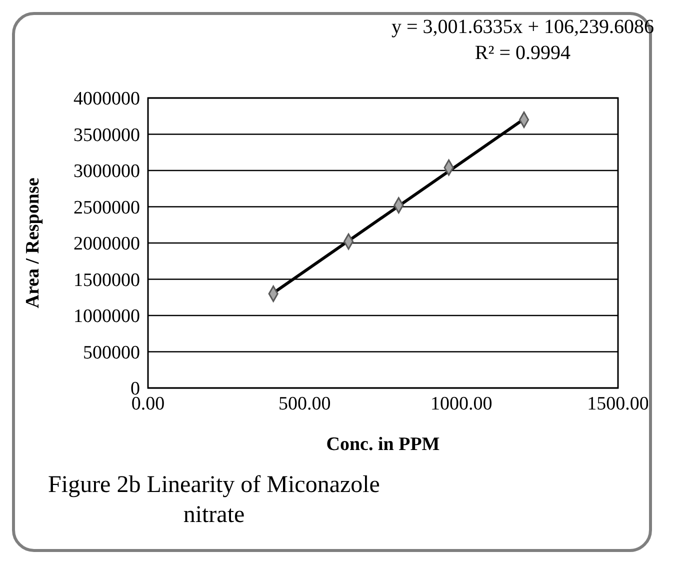 The height and width of the screenshot is (571, 675). Describe the element at coordinates (214, 500) in the screenshot. I see `caption: Figure 2b Linearity of Miconazole nitrate` at that location.